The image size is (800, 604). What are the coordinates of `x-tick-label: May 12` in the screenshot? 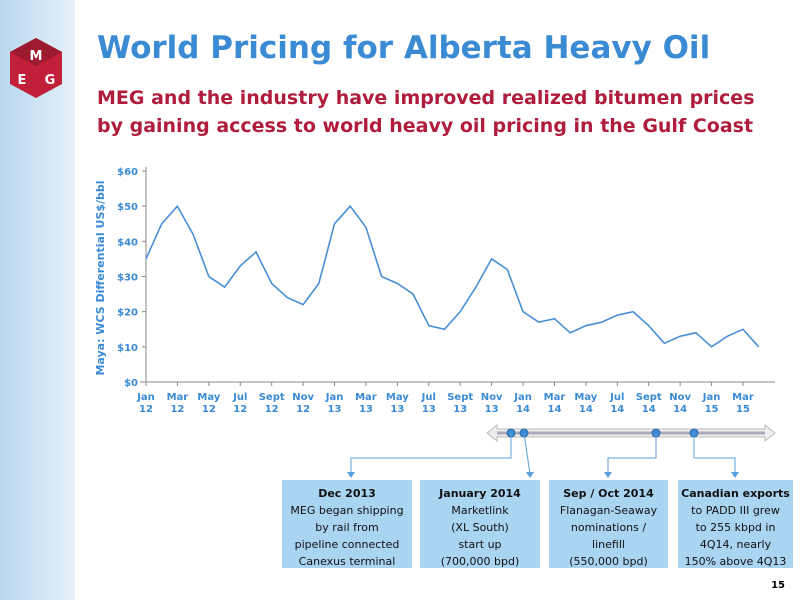 It's located at (208, 403).